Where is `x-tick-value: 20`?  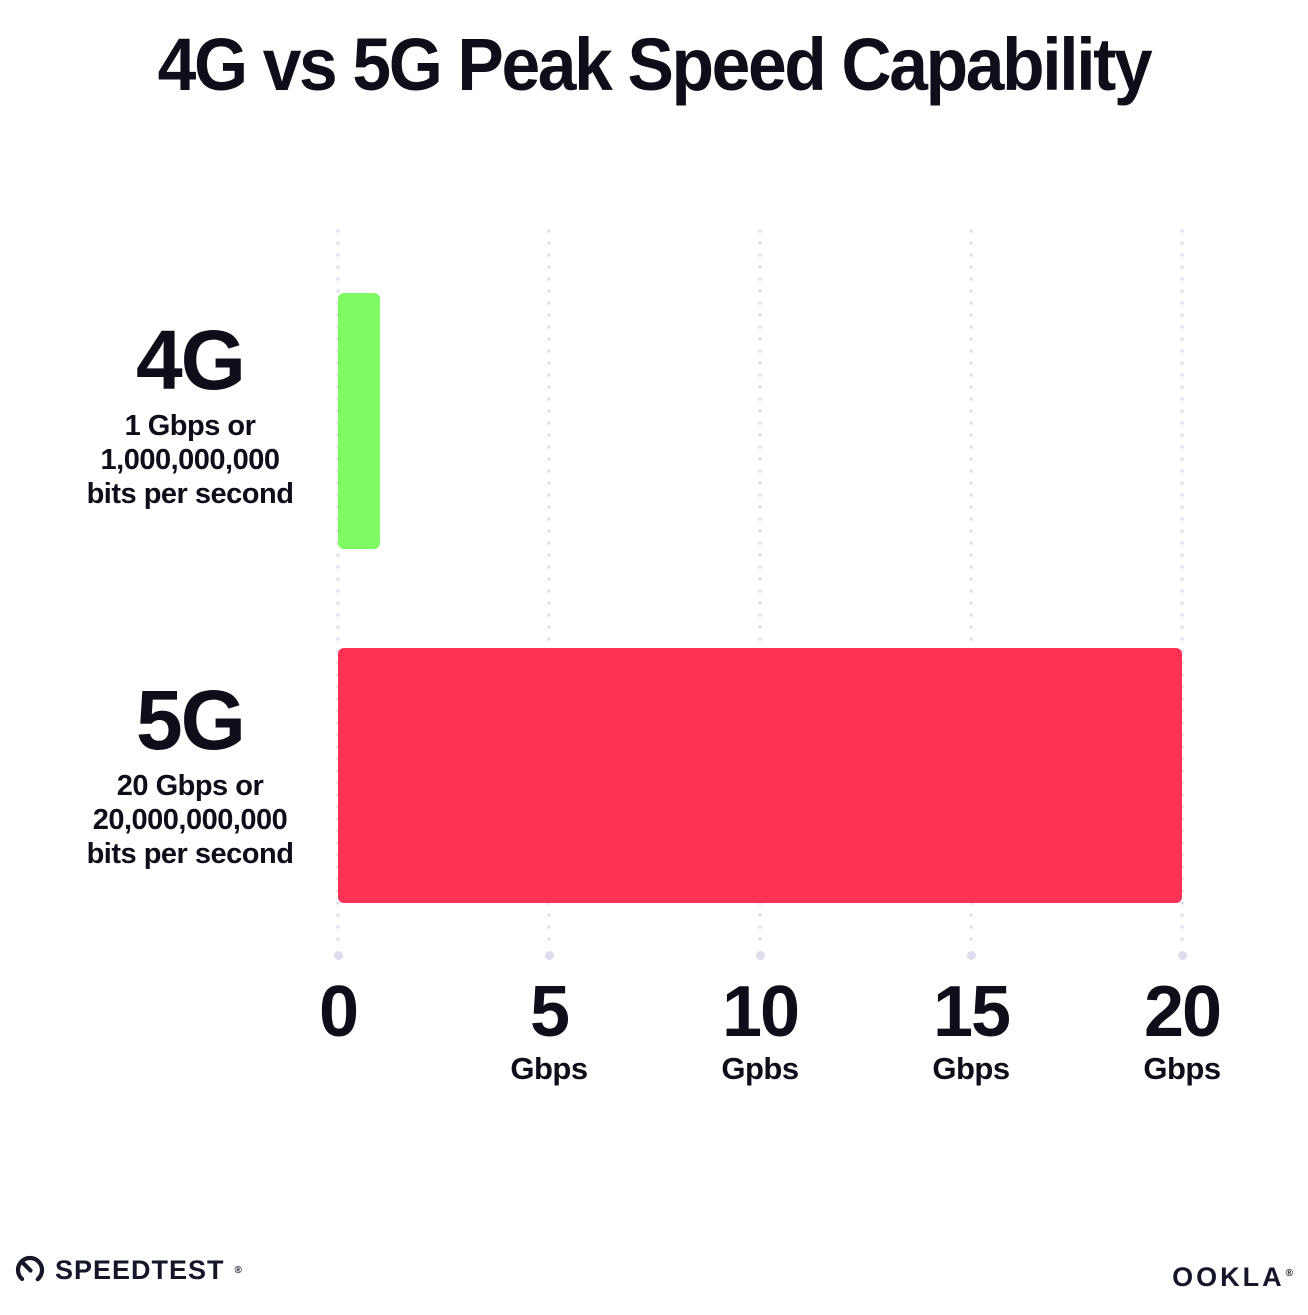
x-tick-value: 20 is located at coordinates (1182, 1012).